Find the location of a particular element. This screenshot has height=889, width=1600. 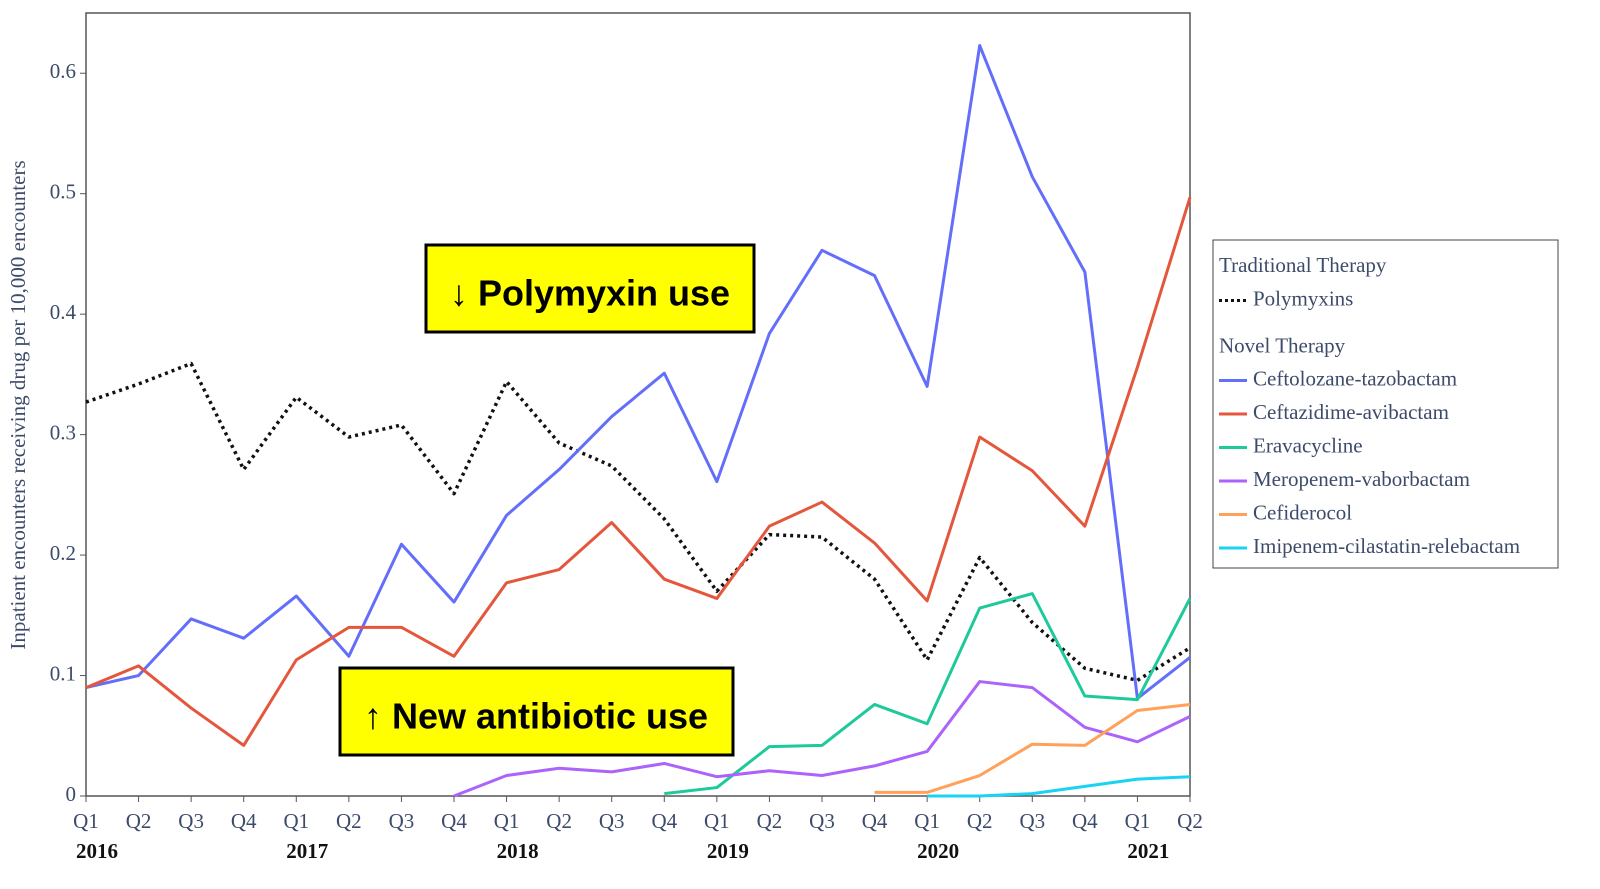

year-label: 2020 is located at coordinates (938, 851).